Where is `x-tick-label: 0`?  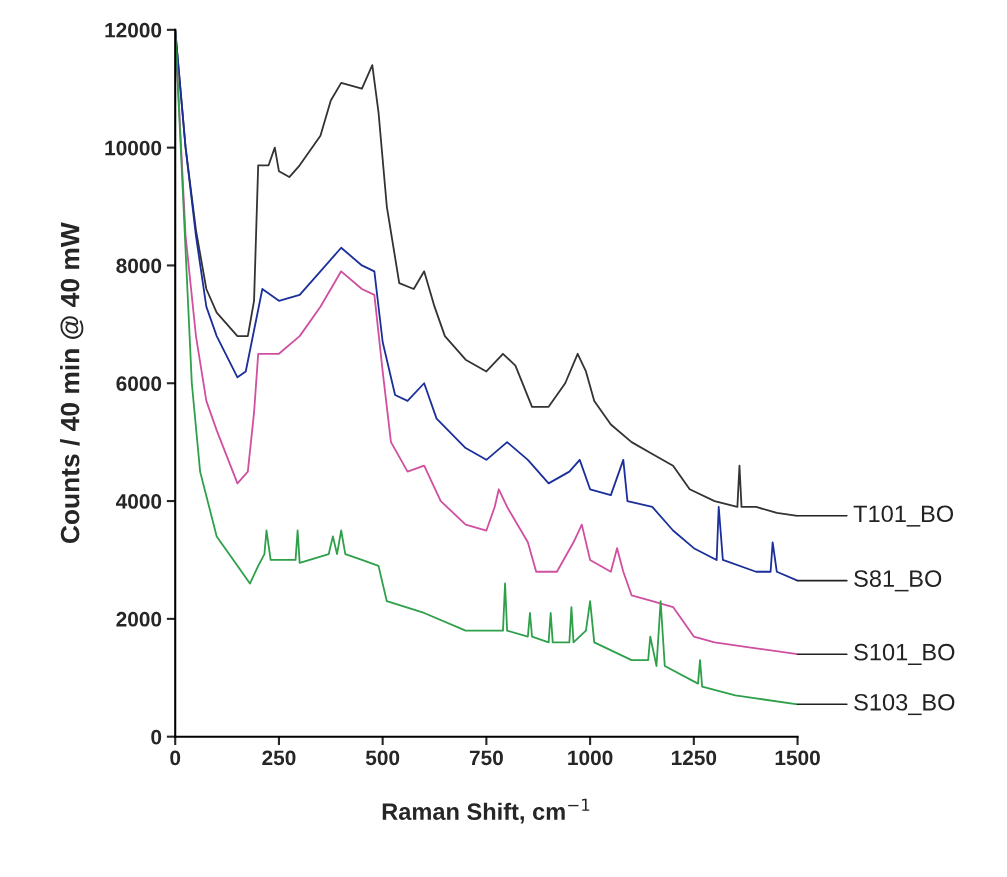 x-tick-label: 0 is located at coordinates (175, 758).